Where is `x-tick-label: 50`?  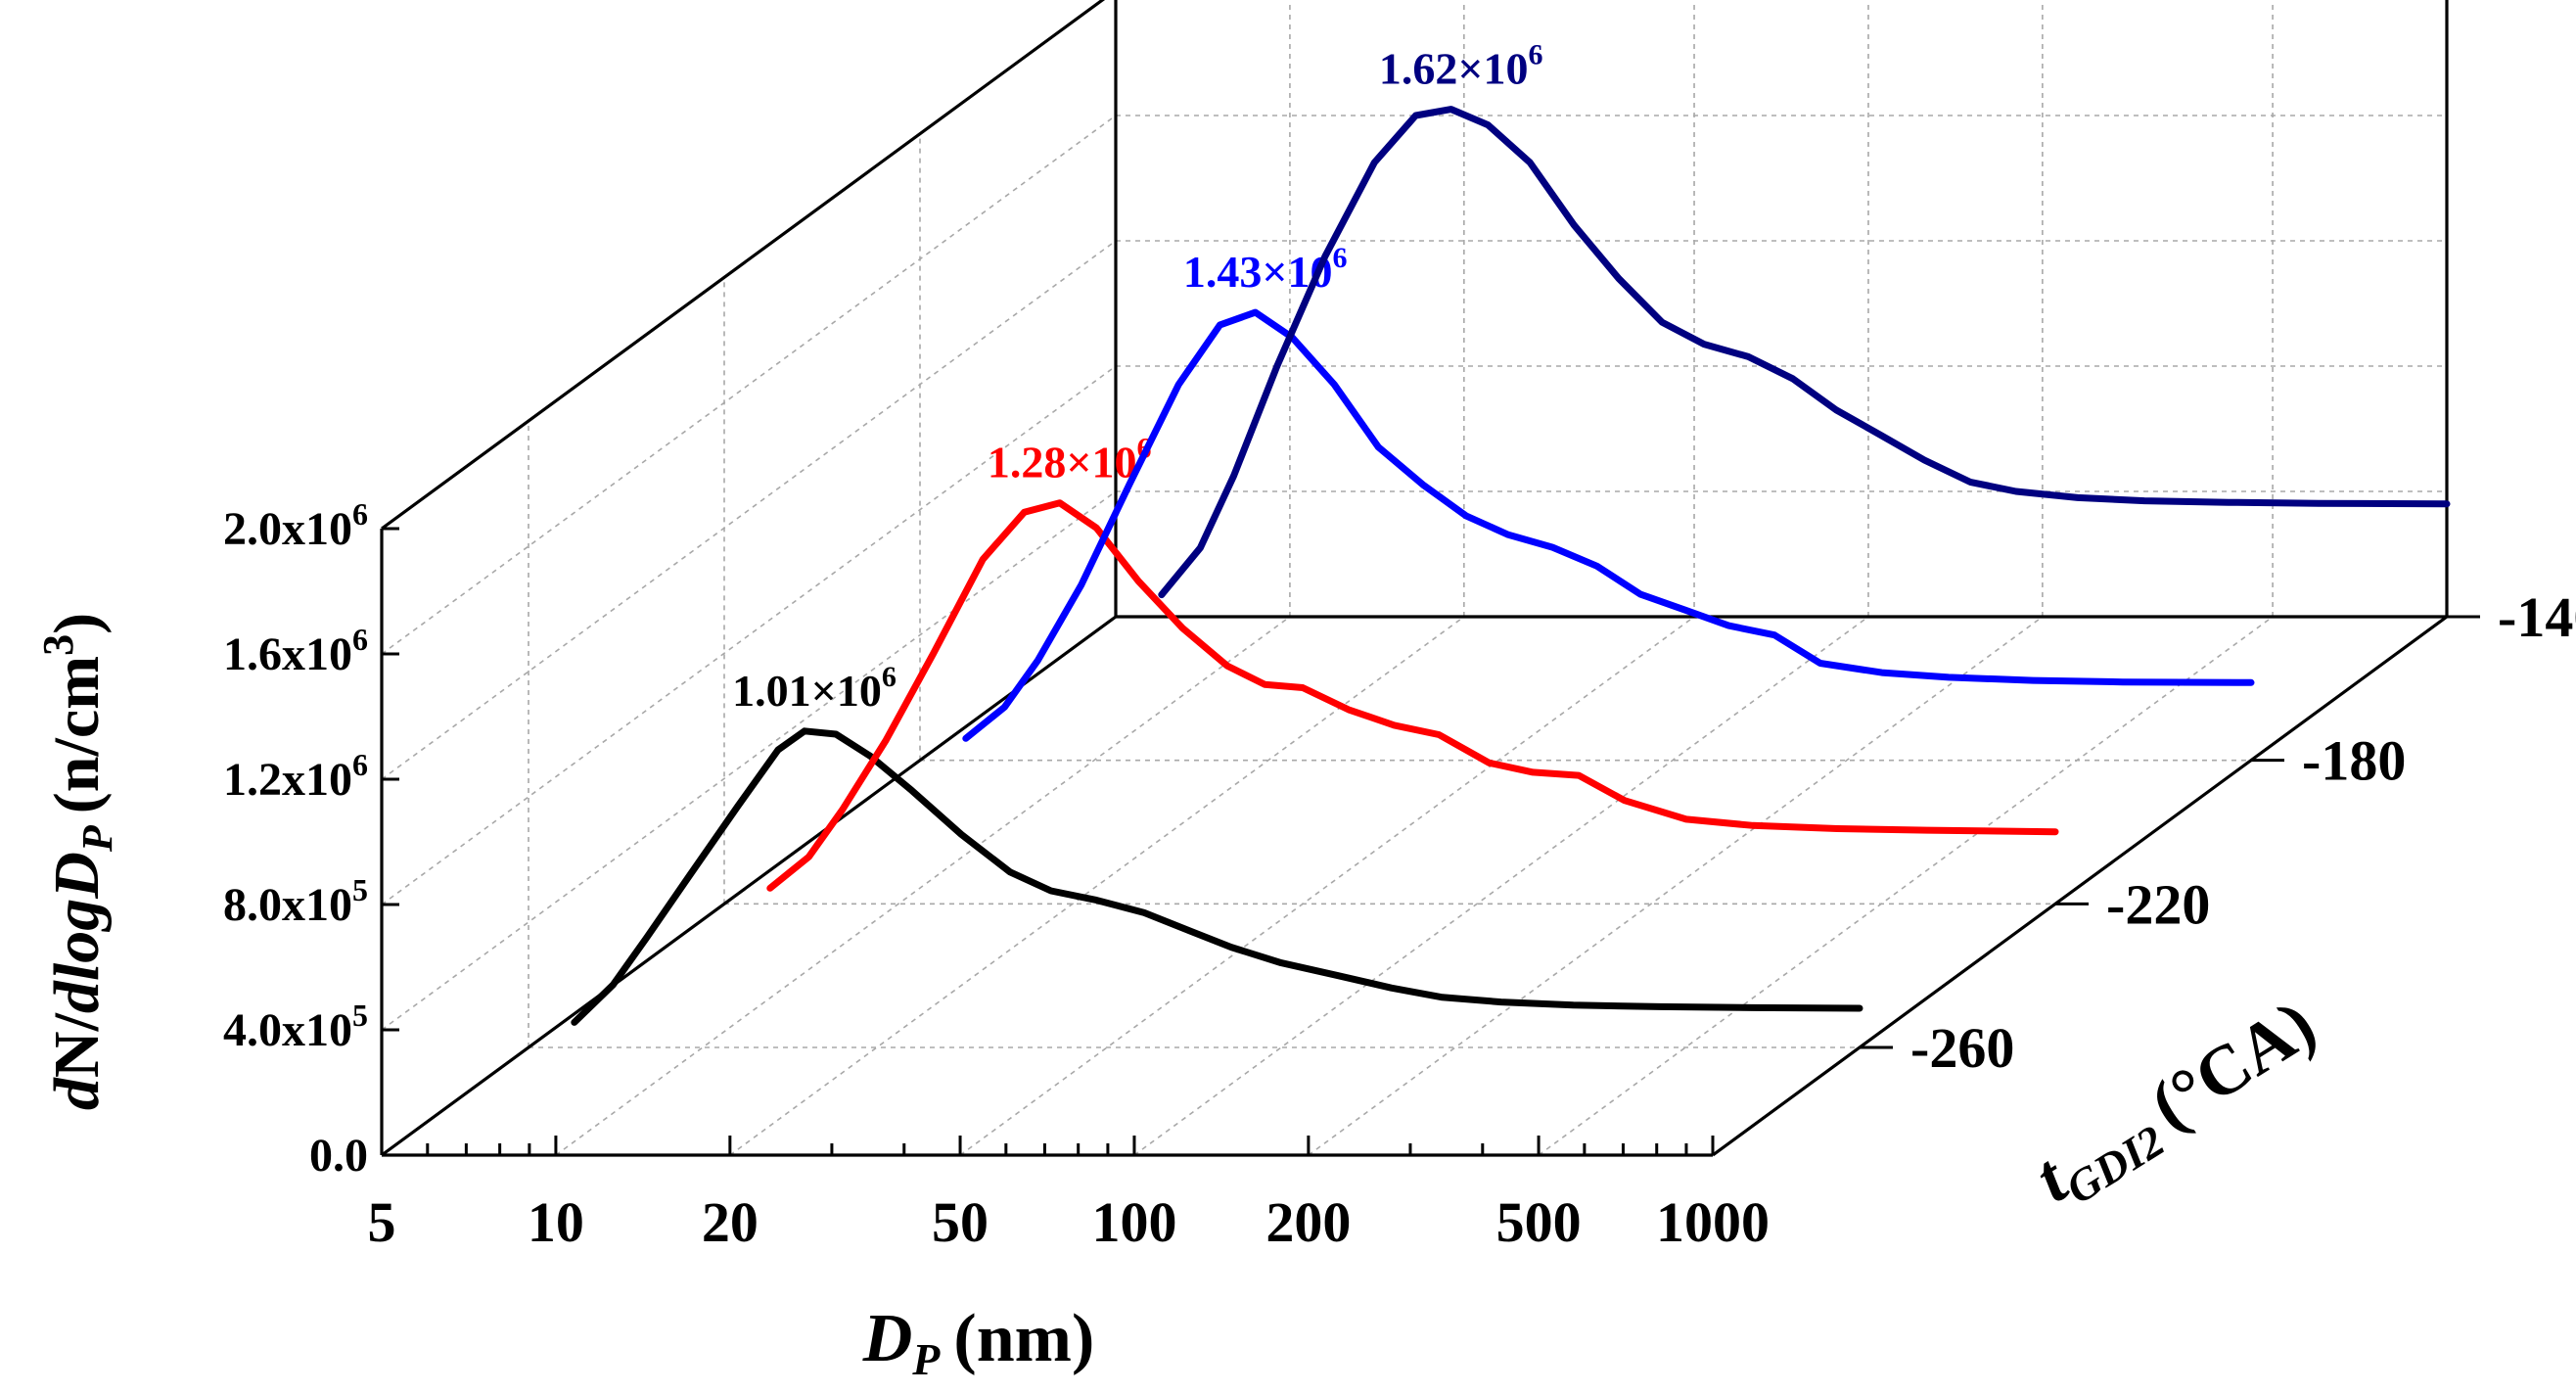 x-tick-label: 50 is located at coordinates (960, 1222).